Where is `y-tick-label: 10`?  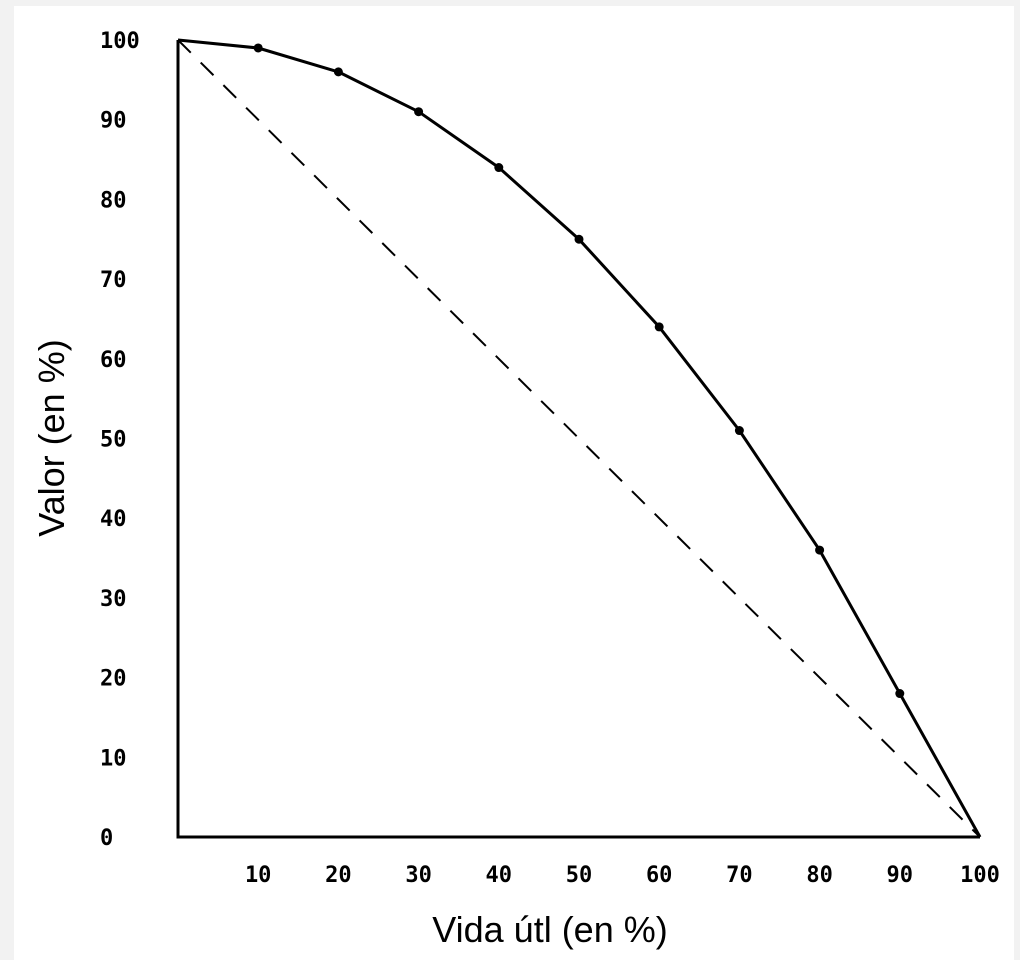
y-tick-label: 10 is located at coordinates (113, 758).